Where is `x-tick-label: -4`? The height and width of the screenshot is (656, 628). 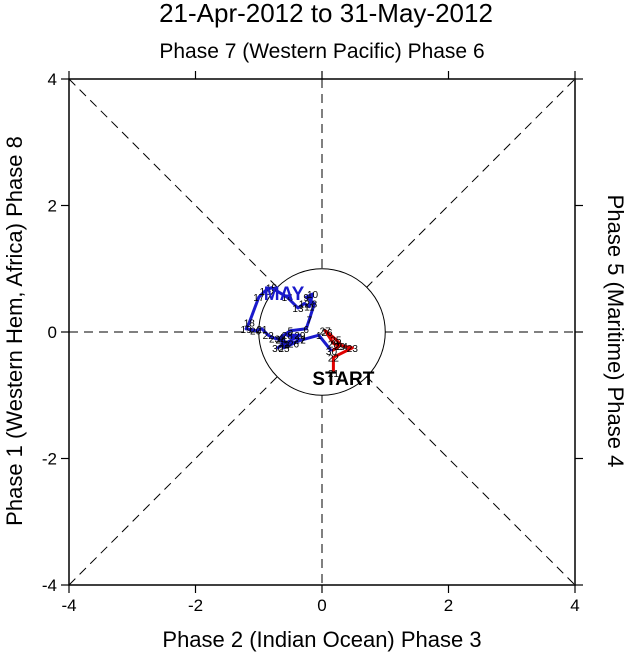
x-tick-label: -4 is located at coordinates (68, 605).